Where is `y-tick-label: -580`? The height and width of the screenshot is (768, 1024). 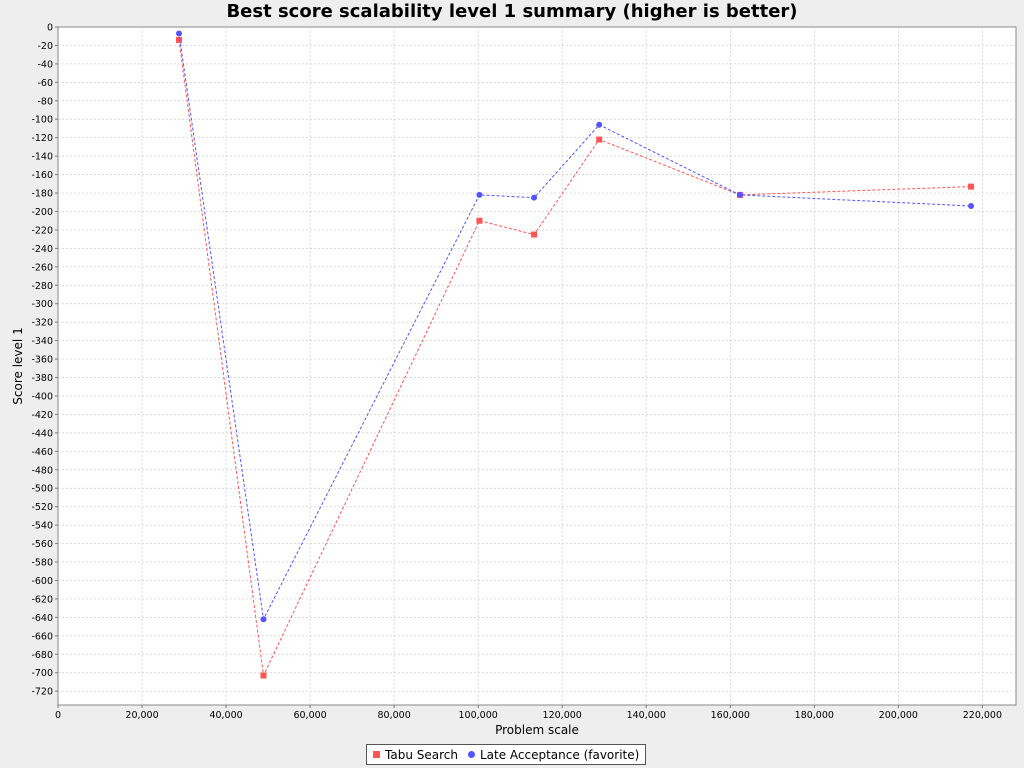 y-tick-label: -580 is located at coordinates (42, 563).